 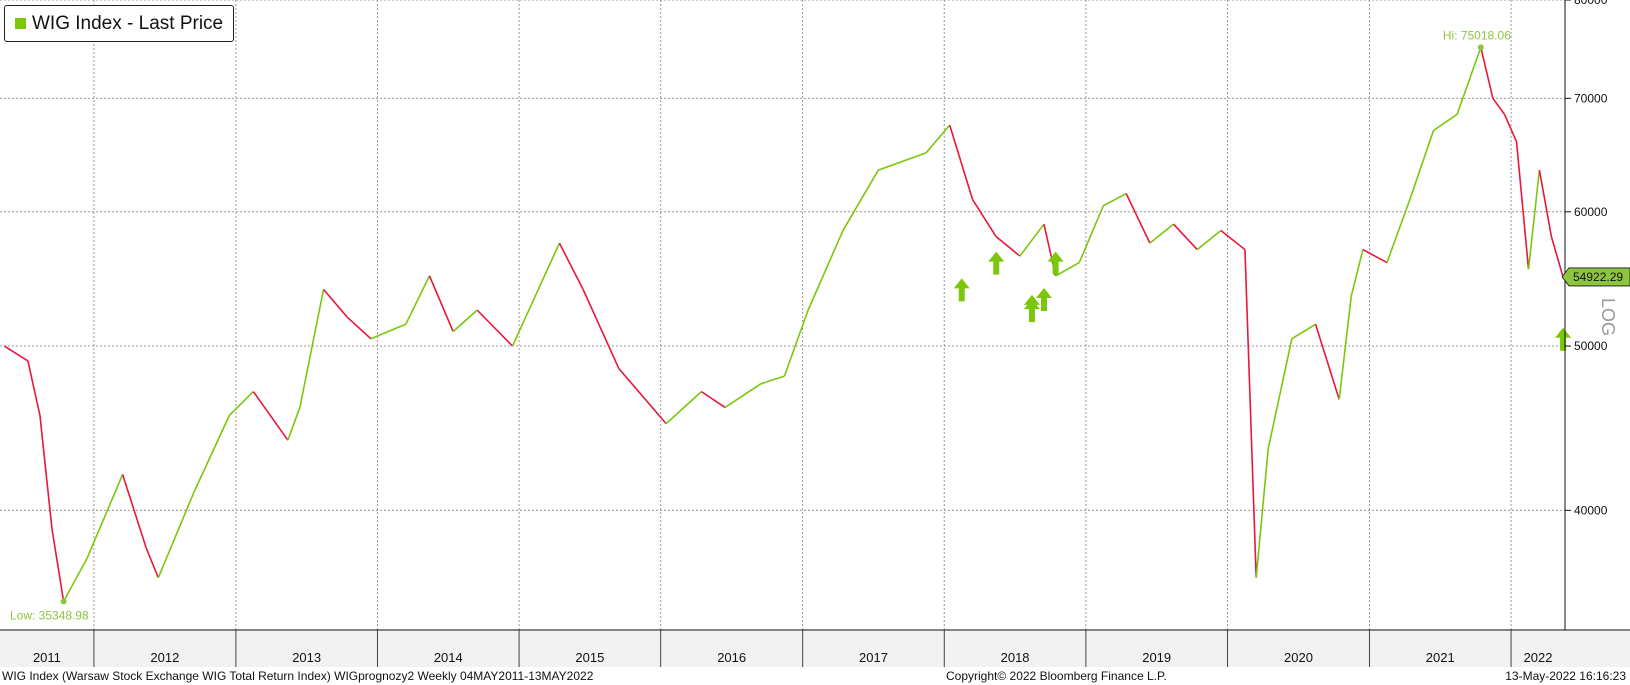 What do you see at coordinates (1591, 98) in the screenshot?
I see `y-tick-label: 70000` at bounding box center [1591, 98].